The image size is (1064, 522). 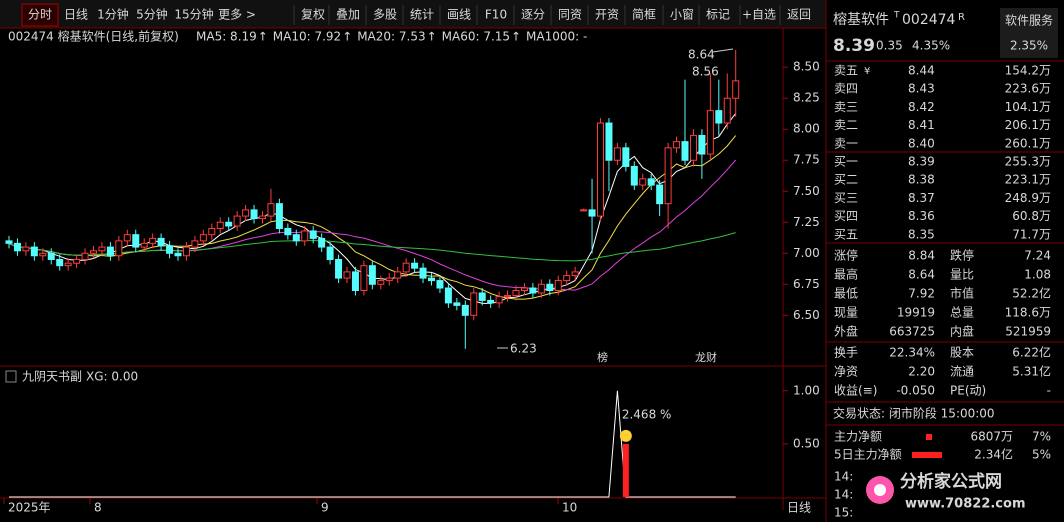 What do you see at coordinates (993, 454) in the screenshot?
I see `flow-value: 2.34亿` at bounding box center [993, 454].